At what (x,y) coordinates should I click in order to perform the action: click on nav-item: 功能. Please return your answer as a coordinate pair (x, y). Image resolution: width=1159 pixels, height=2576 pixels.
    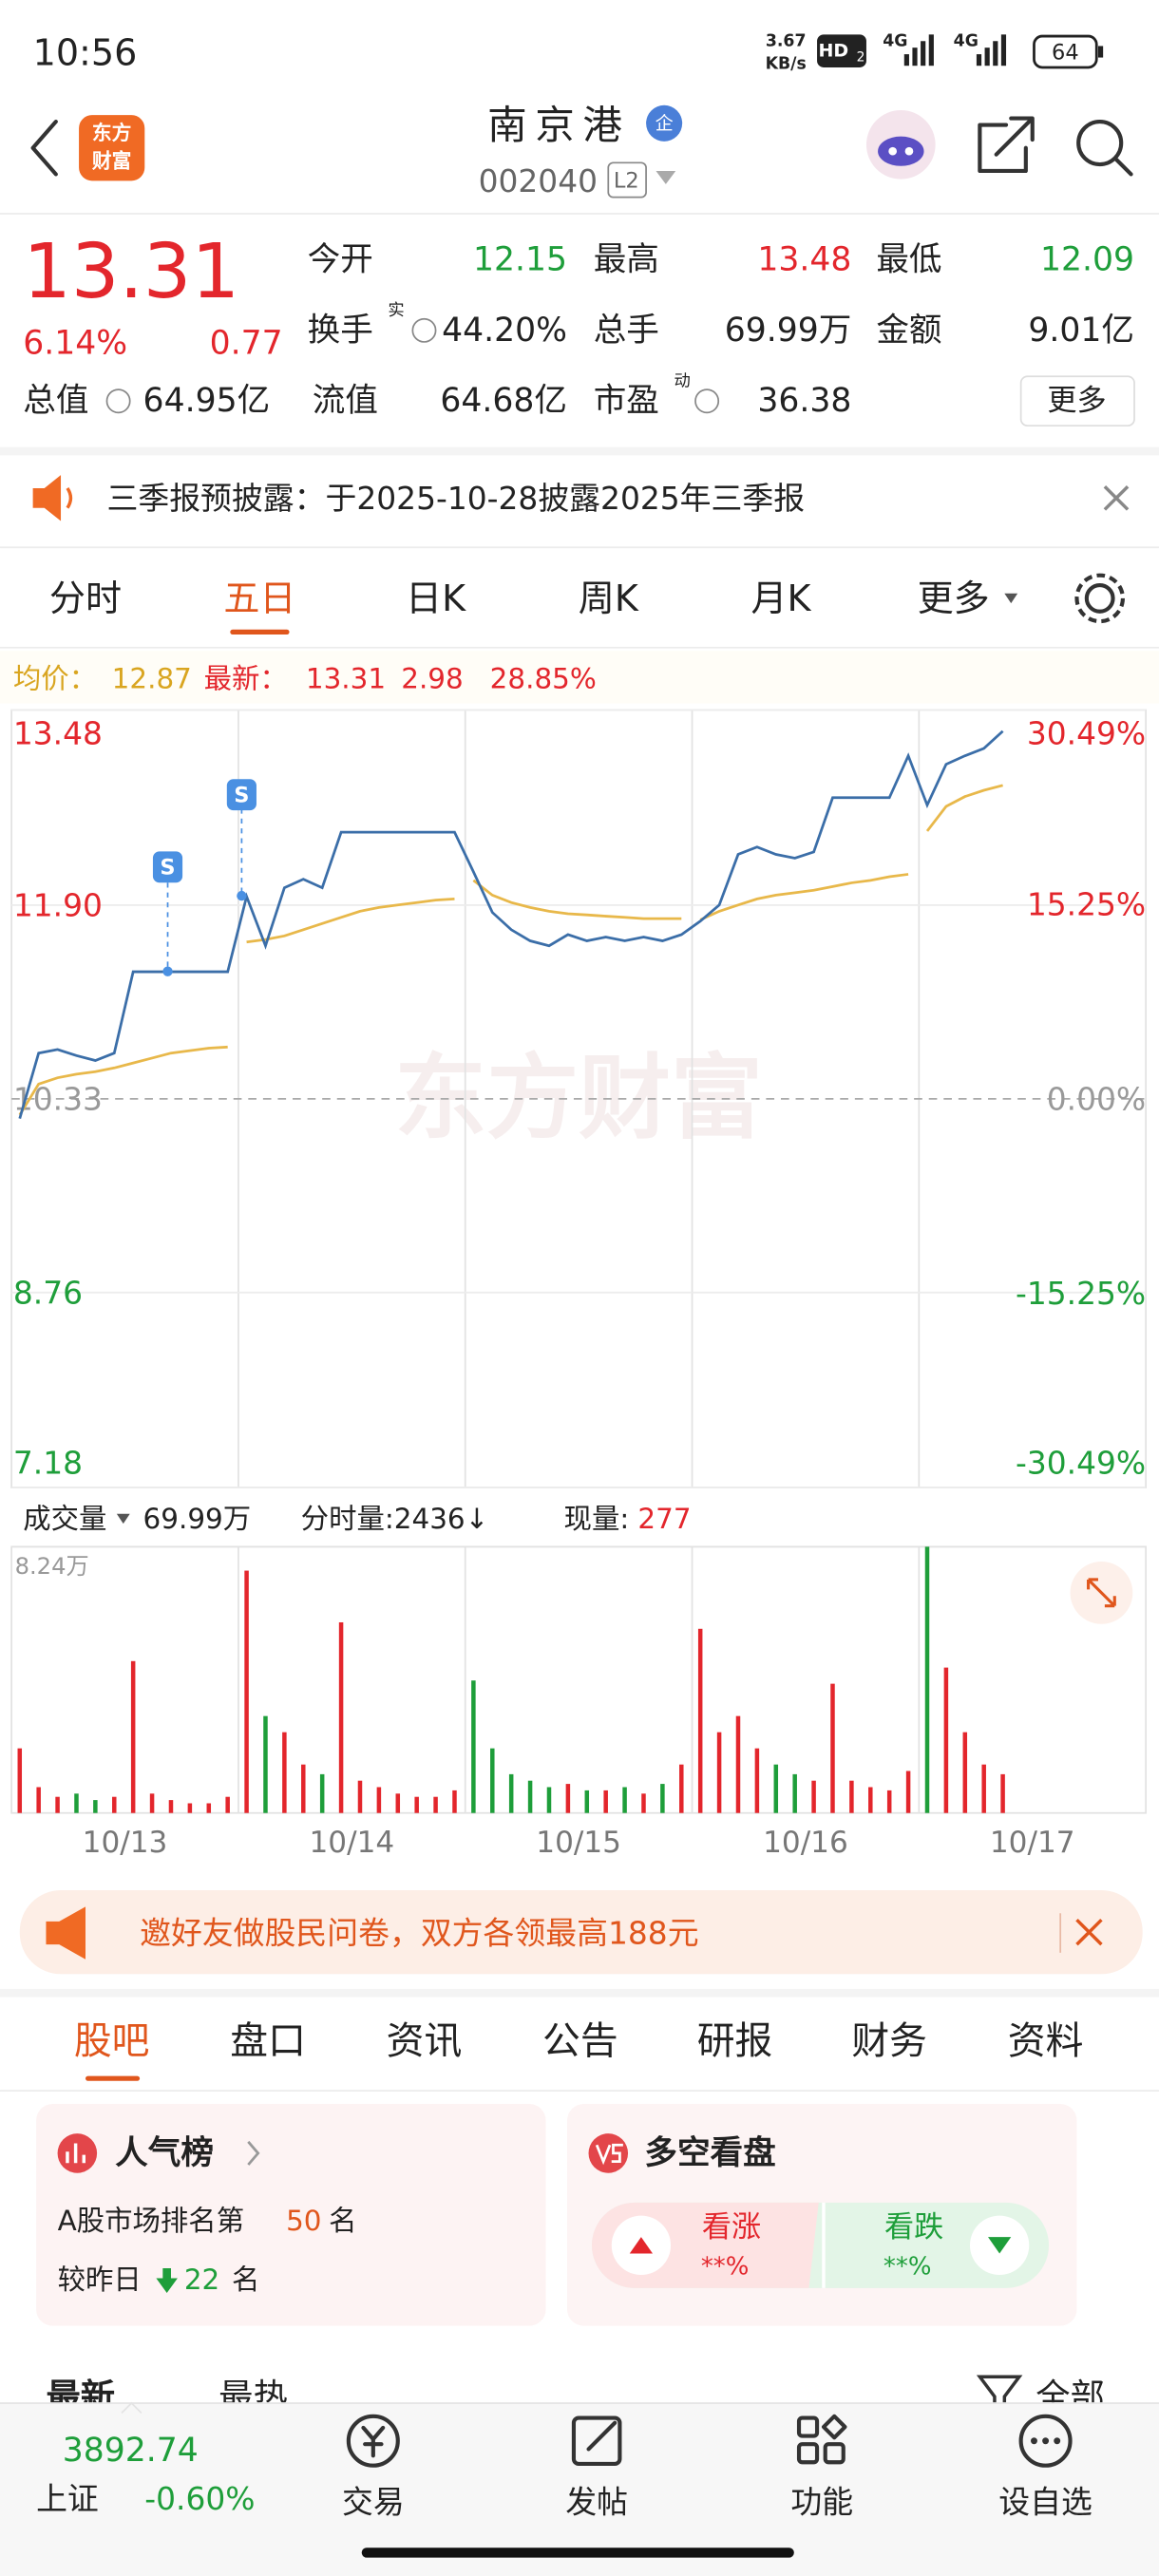
    Looking at the image, I should click on (821, 2501).